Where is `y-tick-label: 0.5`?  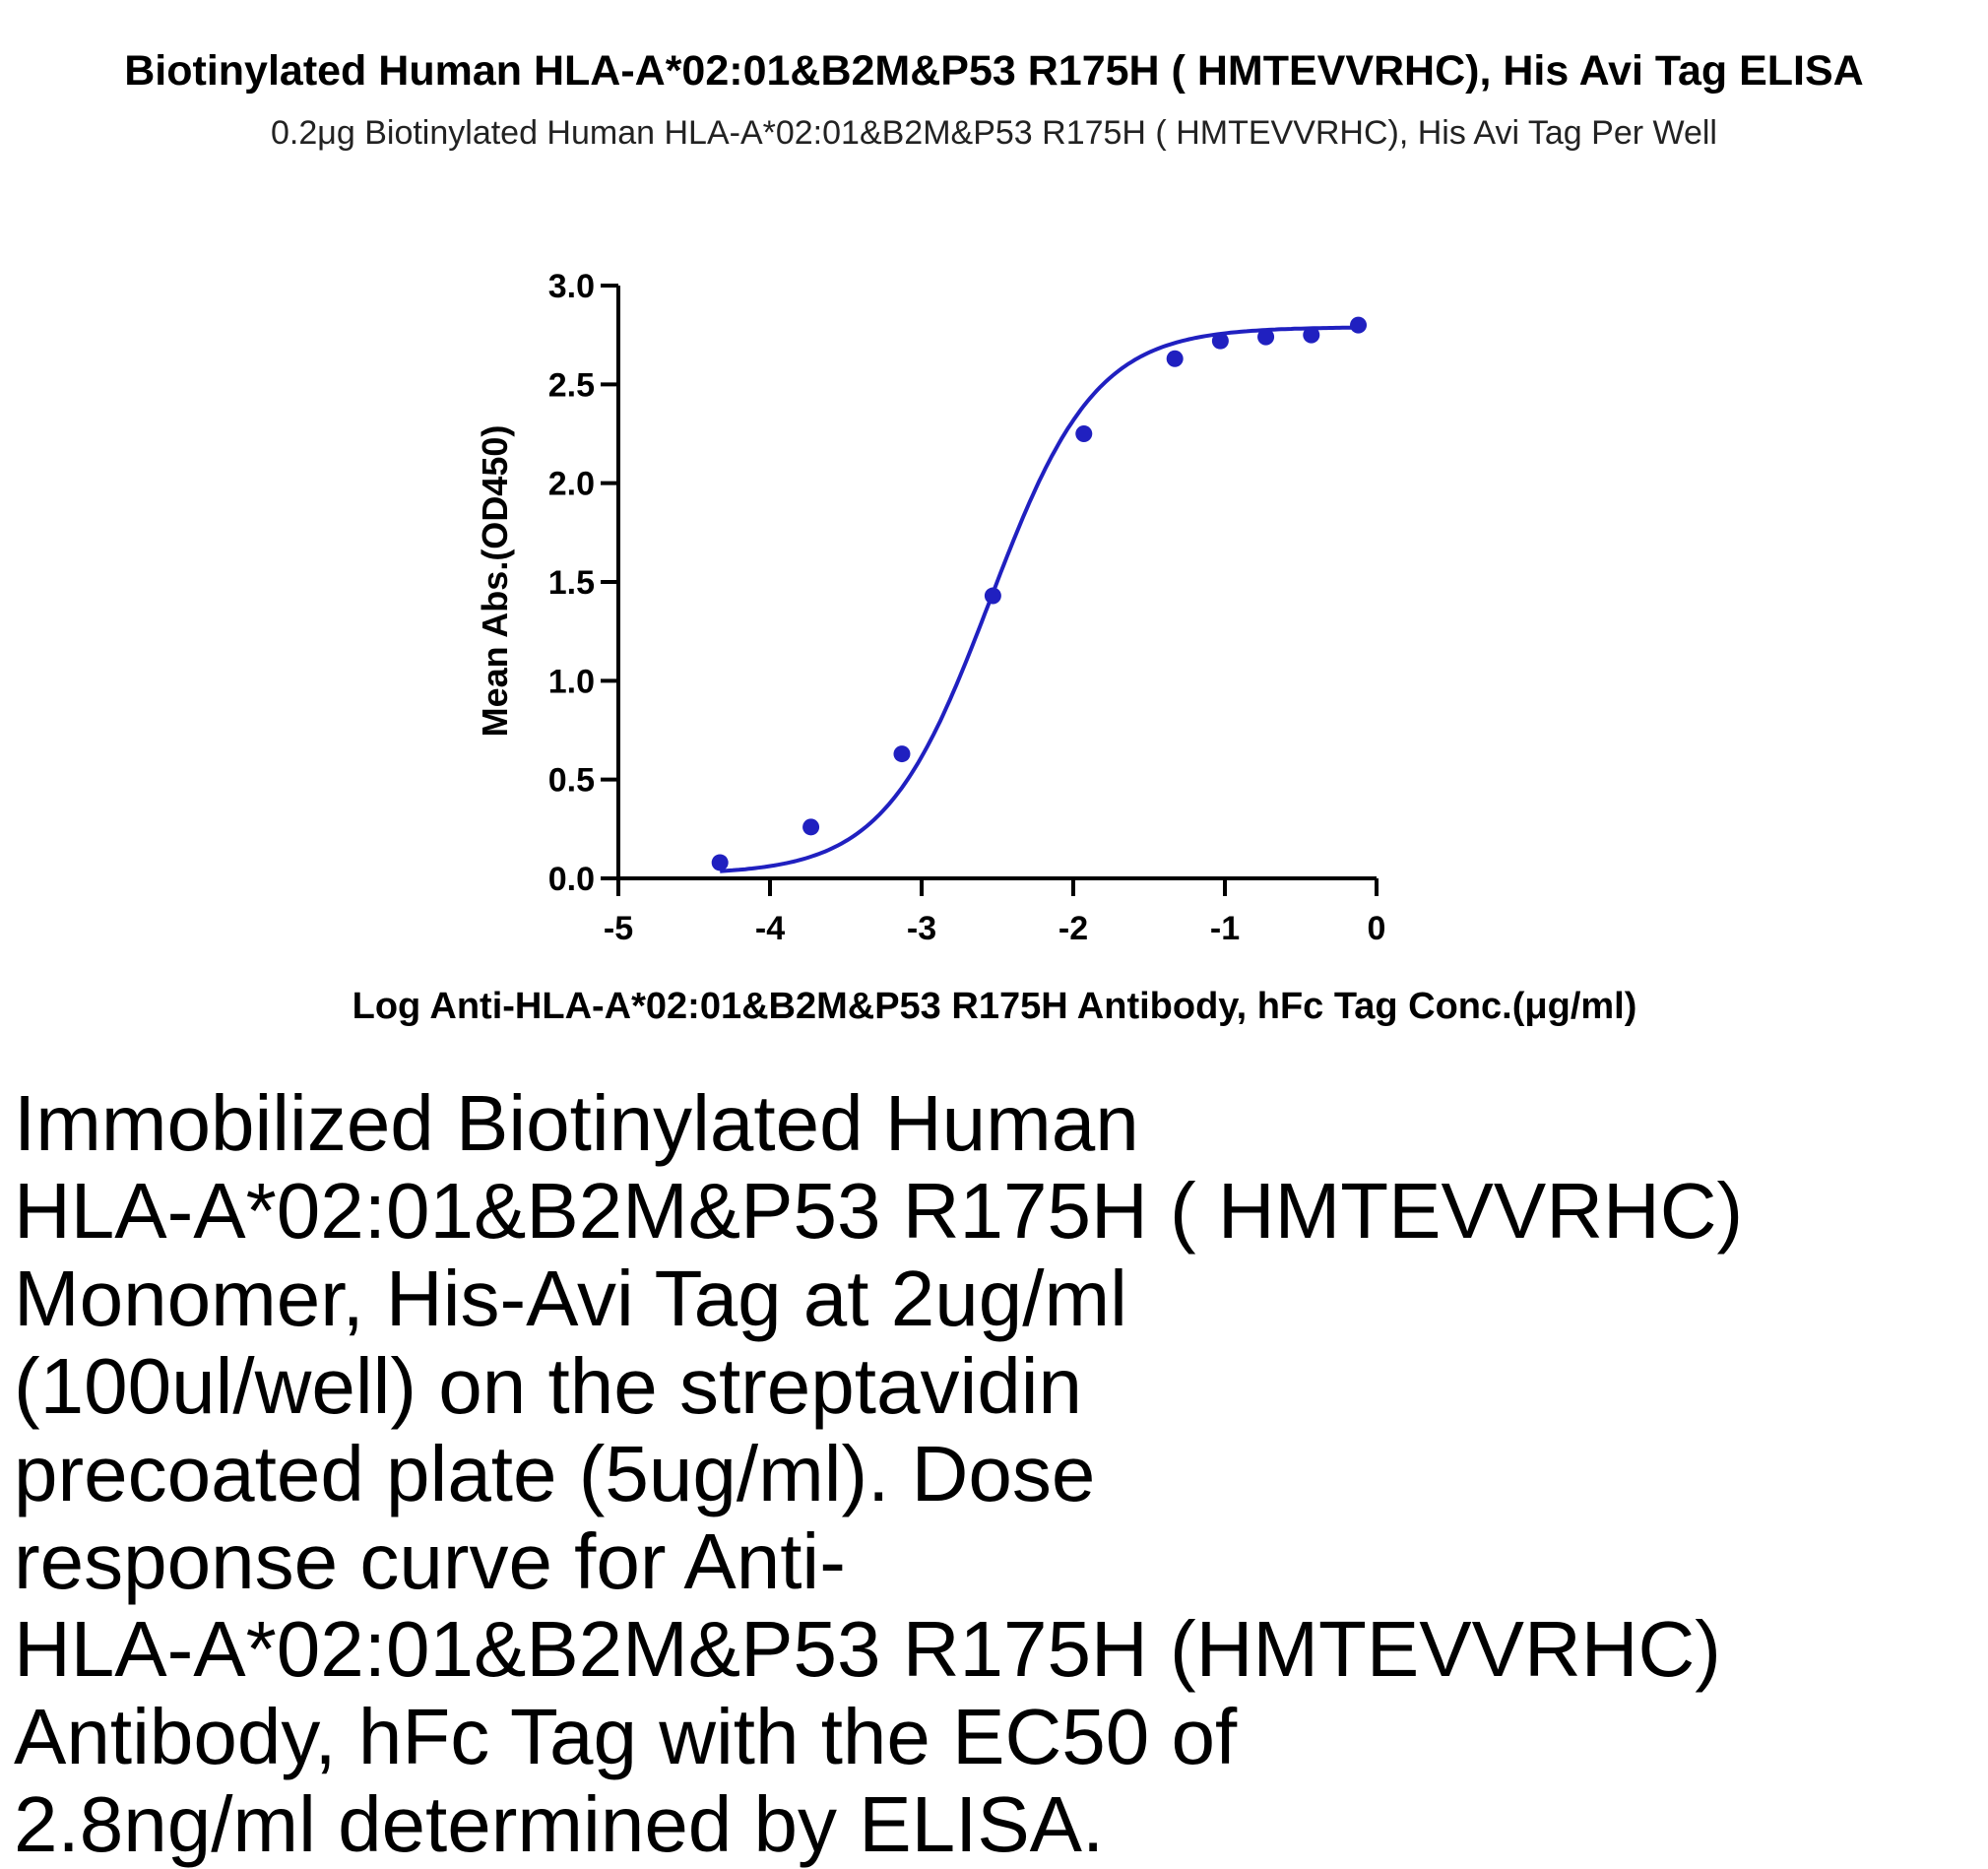
y-tick-label: 0.5 is located at coordinates (572, 781).